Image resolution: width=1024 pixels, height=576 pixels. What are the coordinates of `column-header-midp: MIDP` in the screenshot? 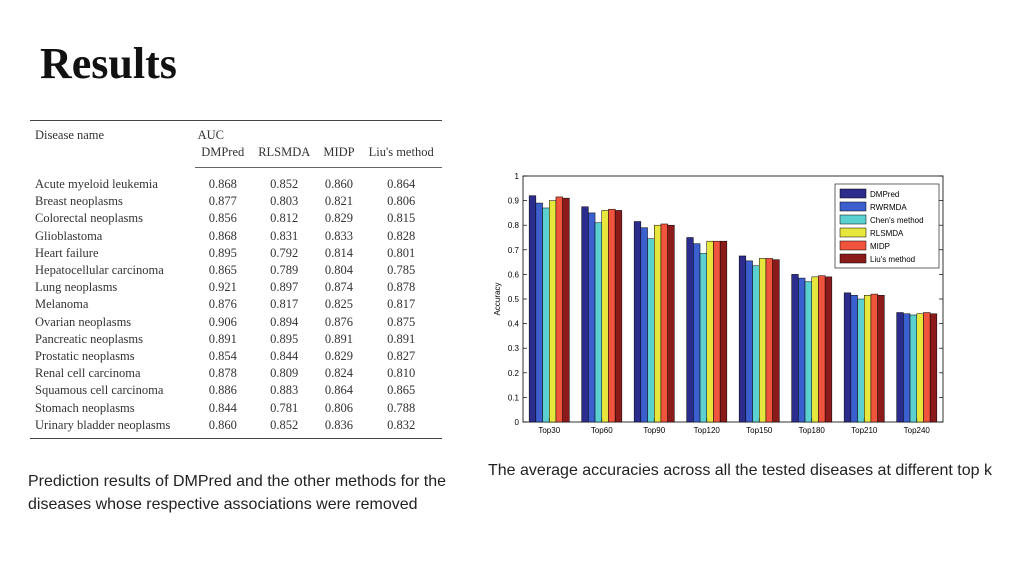 It's located at (339, 156).